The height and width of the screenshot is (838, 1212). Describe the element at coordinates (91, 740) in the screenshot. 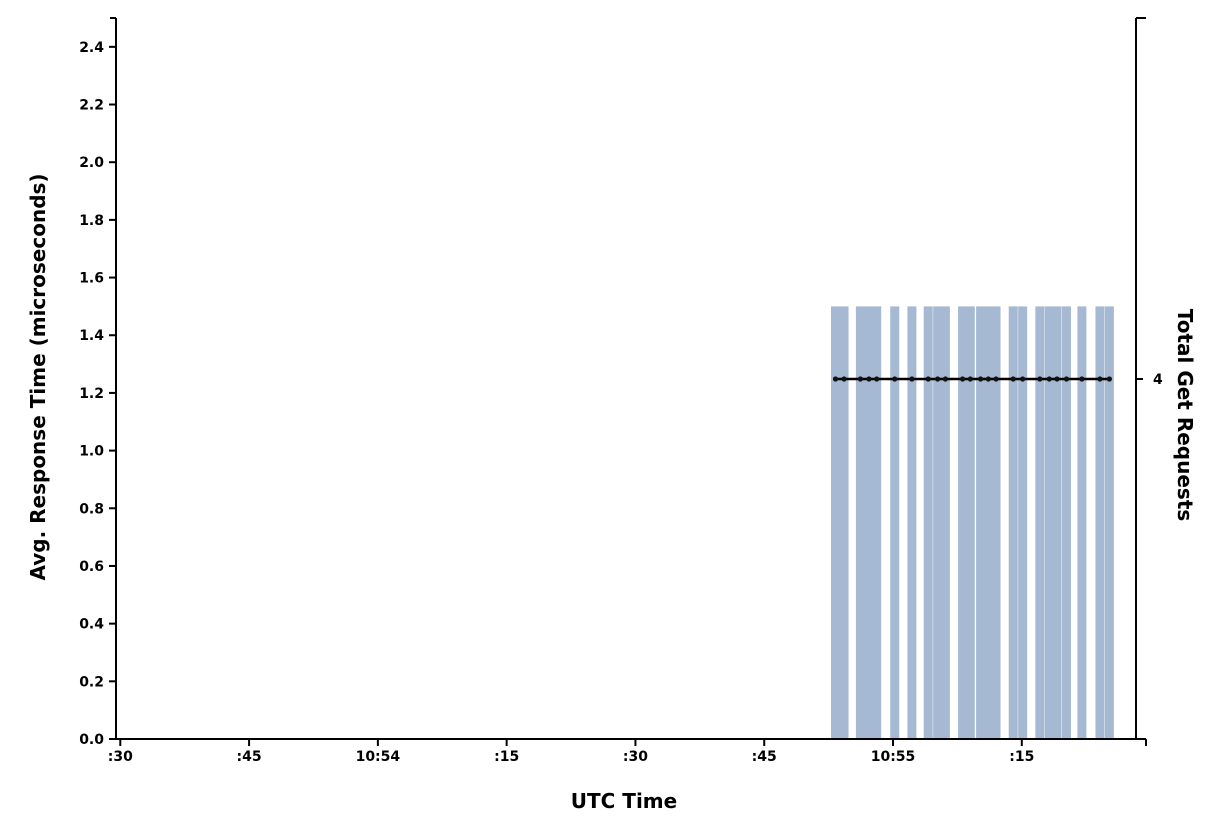

I see `y-left-tick-label: 0.0` at that location.